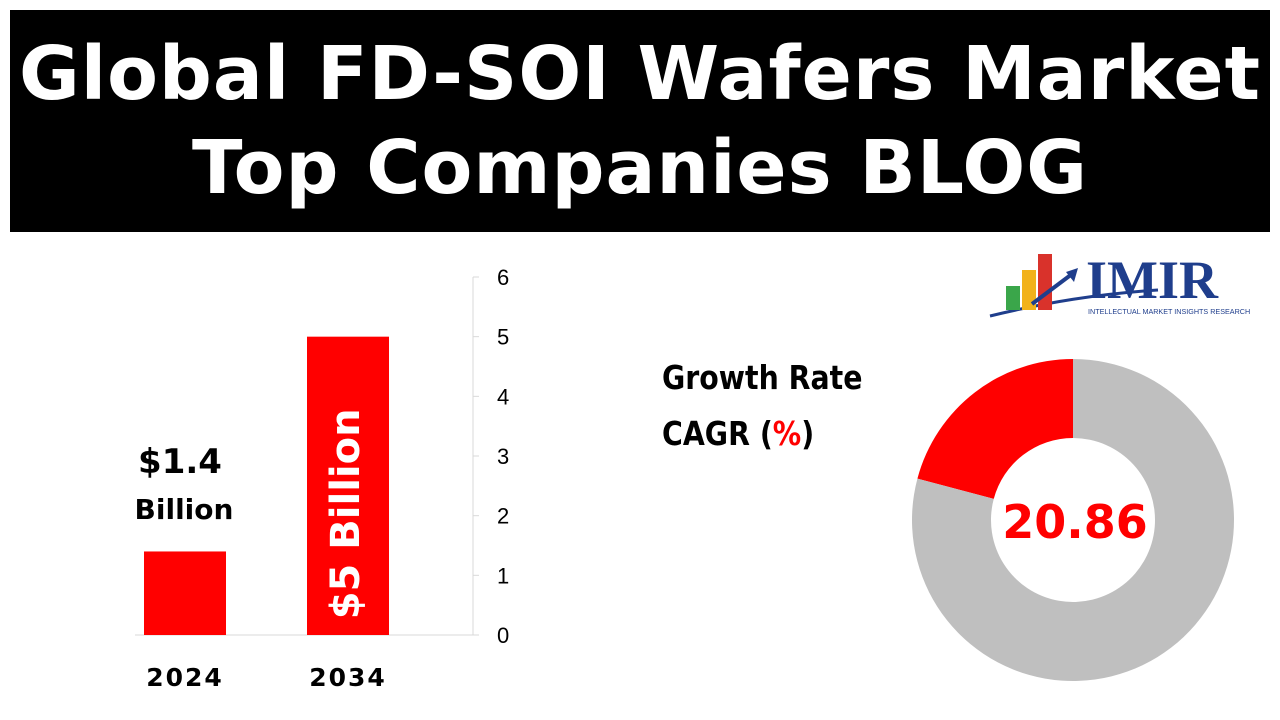 This screenshot has width=1280, height=720. Describe the element at coordinates (639, 74) in the screenshot. I see `title-line-1: Global FD-SOI Wafers Market` at that location.